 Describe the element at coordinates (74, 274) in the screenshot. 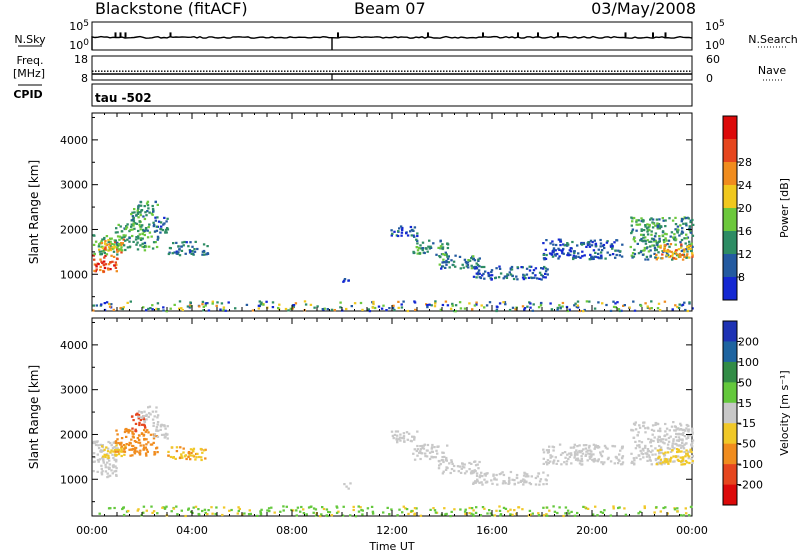

I see `power-ytick-1000: 1000` at that location.